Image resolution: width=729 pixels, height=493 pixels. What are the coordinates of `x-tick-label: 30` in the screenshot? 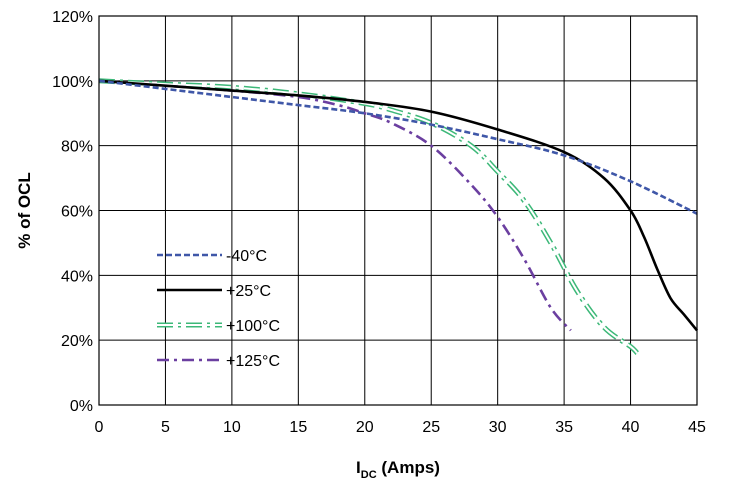 It's located at (498, 427).